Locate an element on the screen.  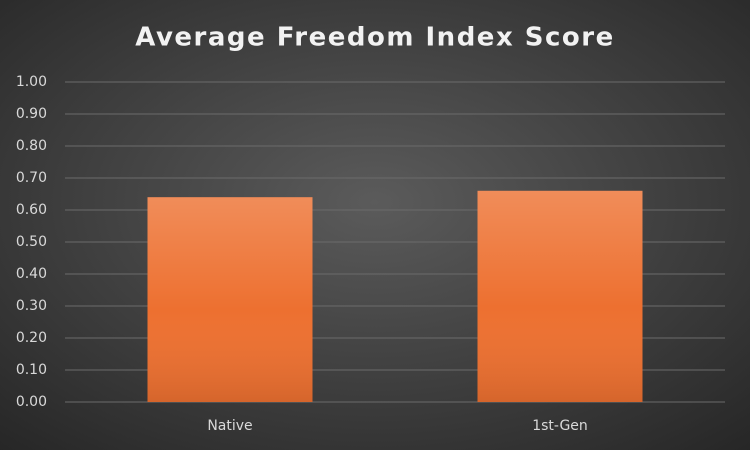
y-tick-label: 0.00 is located at coordinates (31, 402).